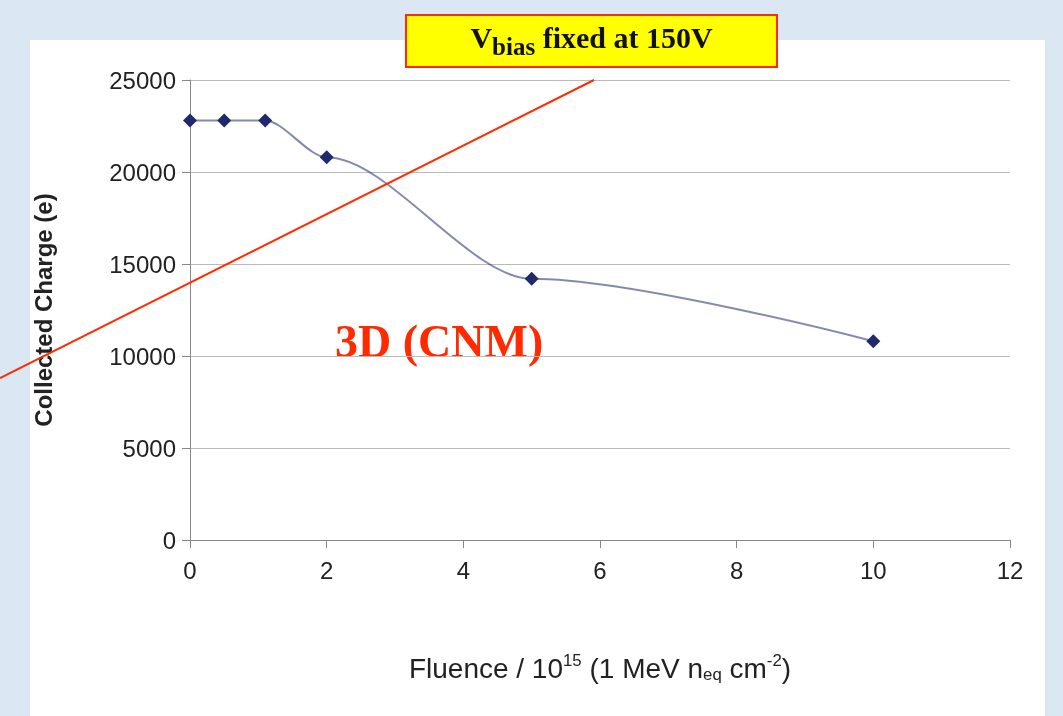 Image resolution: width=1063 pixels, height=716 pixels. I want to click on annotation: 3D (CNM), so click(439, 341).